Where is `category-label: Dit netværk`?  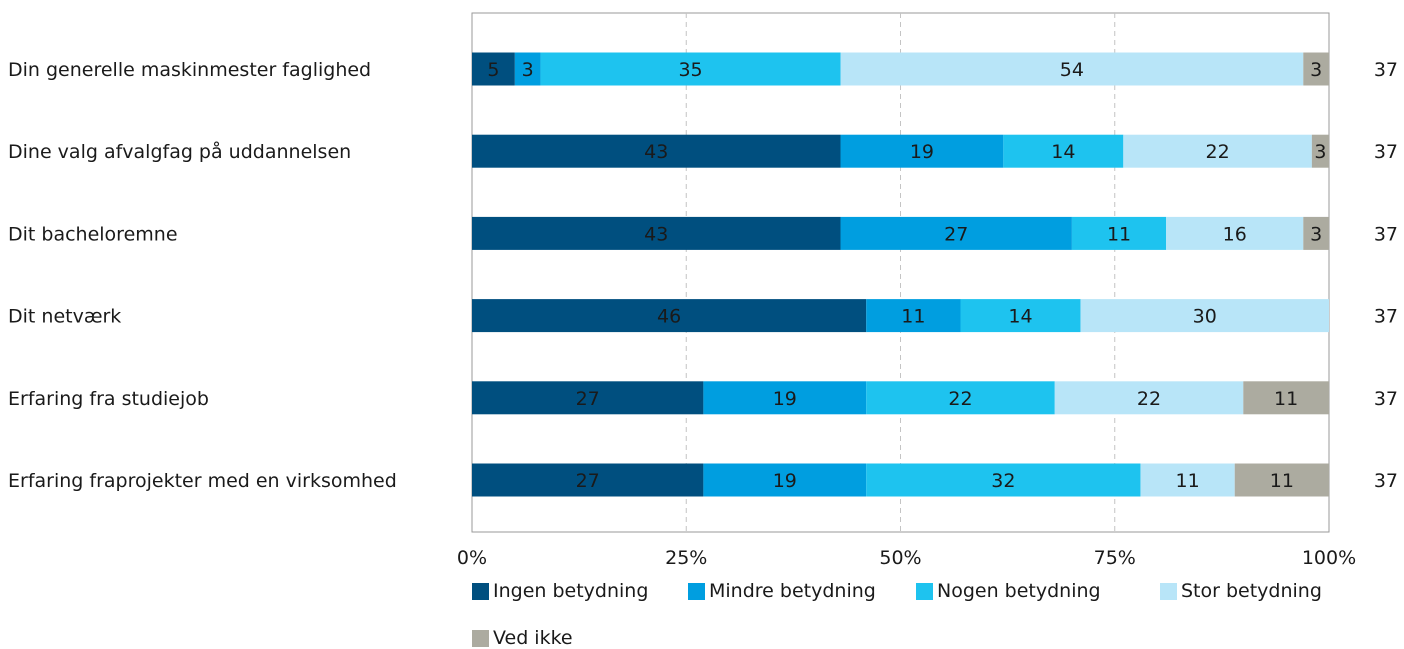
category-label: Dit netværk is located at coordinates (64, 317).